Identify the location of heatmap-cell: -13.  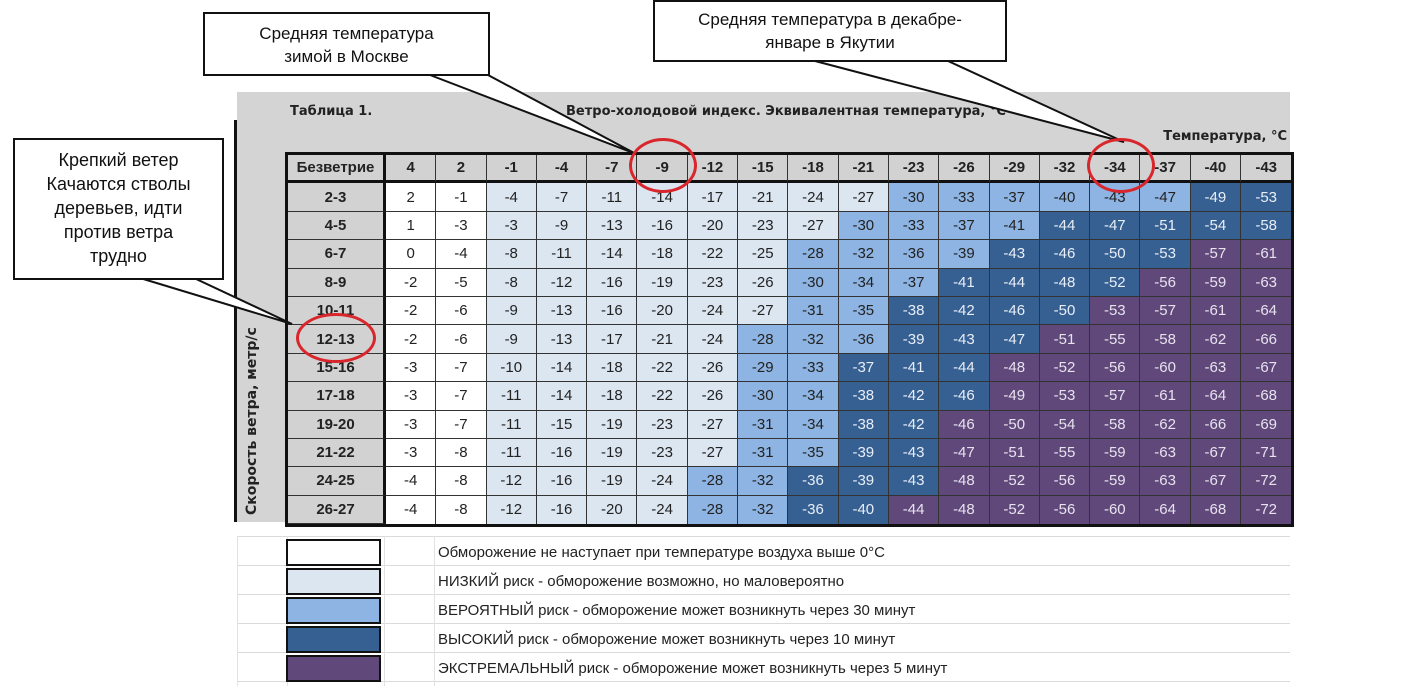
(562, 339).